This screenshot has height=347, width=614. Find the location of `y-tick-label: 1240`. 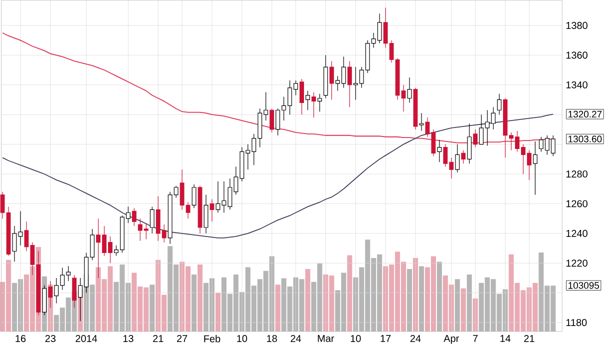

y-tick-label: 1240 is located at coordinates (577, 233).